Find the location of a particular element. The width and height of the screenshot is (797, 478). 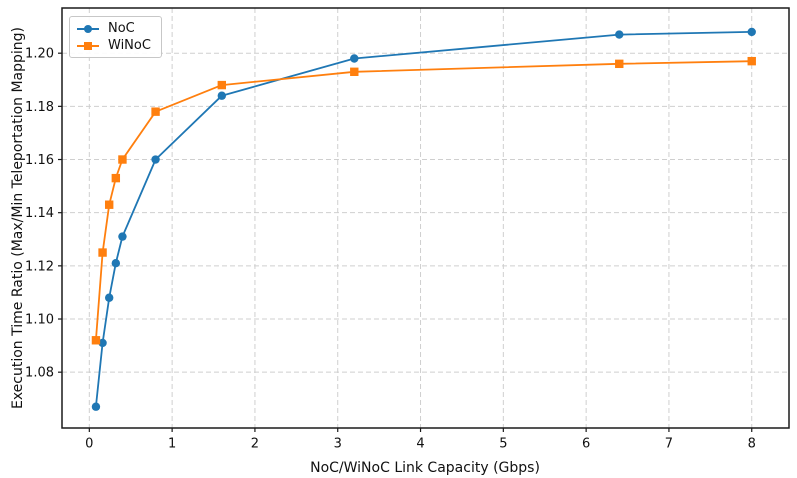

legend-label-noc: NoC is located at coordinates (121, 28).